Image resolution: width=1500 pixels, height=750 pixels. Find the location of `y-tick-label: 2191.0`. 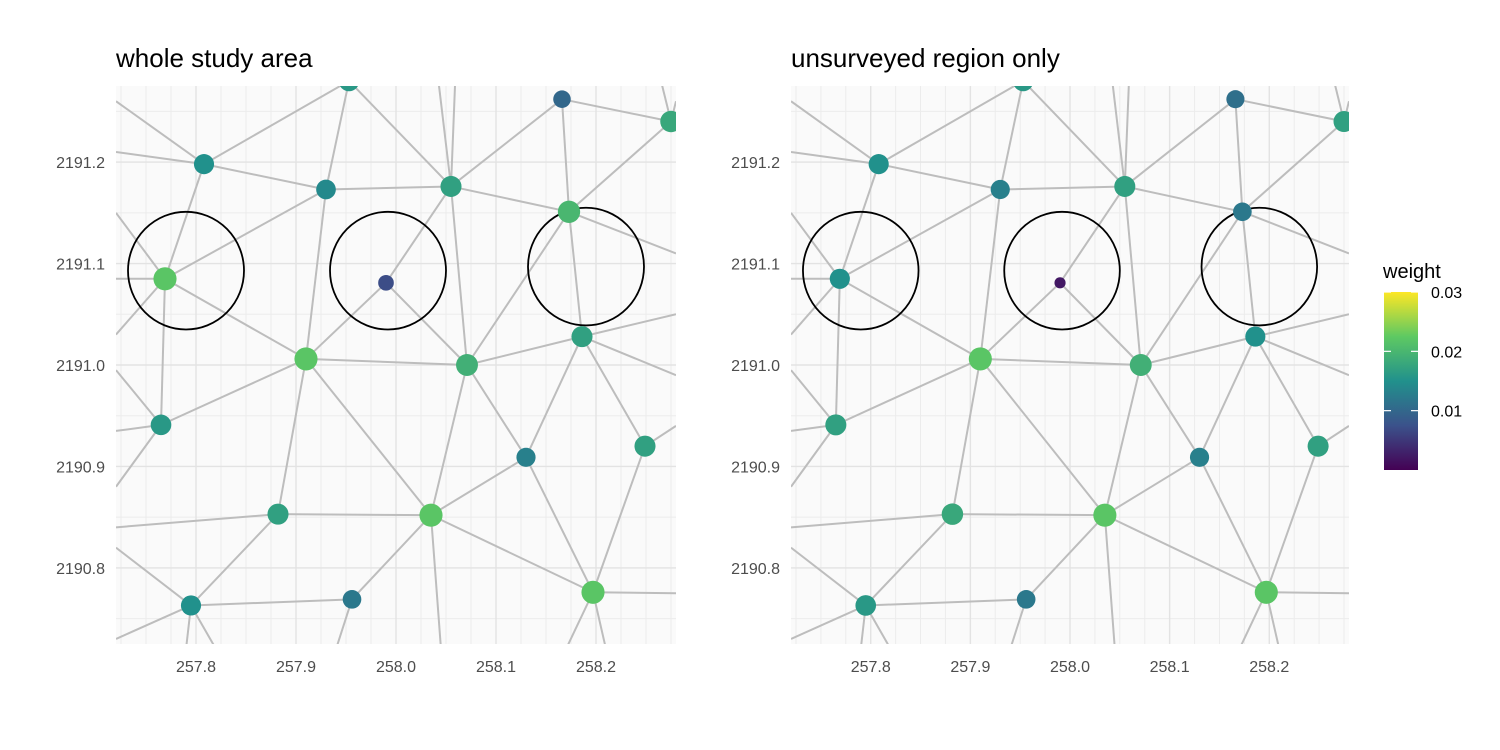

y-tick-label: 2191.0 is located at coordinates (755, 366).